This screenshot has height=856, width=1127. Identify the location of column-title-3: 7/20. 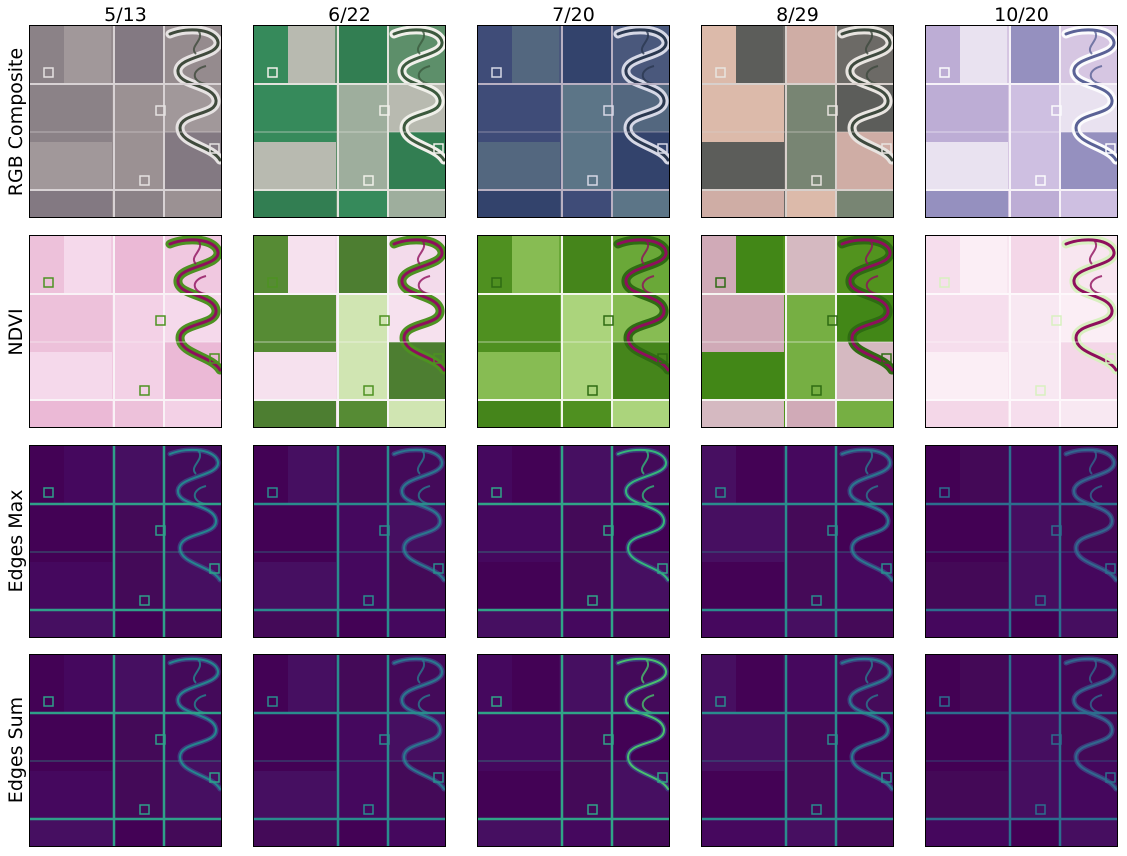
(573, 15).